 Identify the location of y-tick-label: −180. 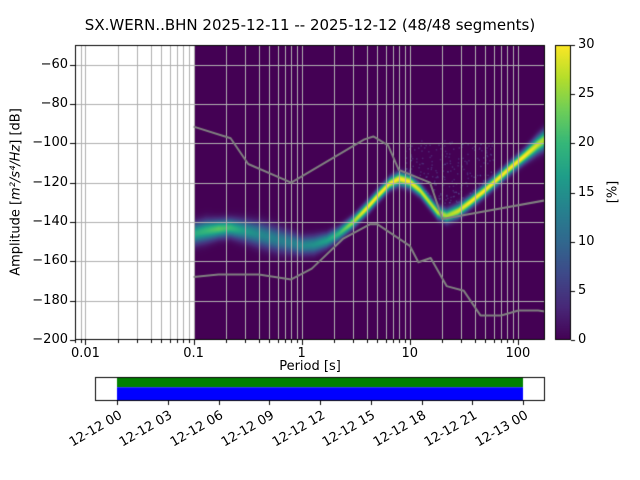
(50, 300).